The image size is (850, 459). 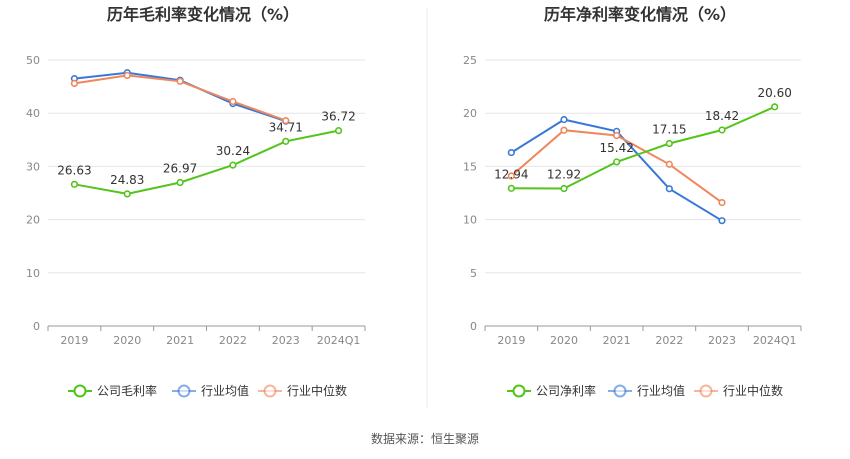 What do you see at coordinates (286, 127) in the screenshot?
I see `data-label: 34.71` at bounding box center [286, 127].